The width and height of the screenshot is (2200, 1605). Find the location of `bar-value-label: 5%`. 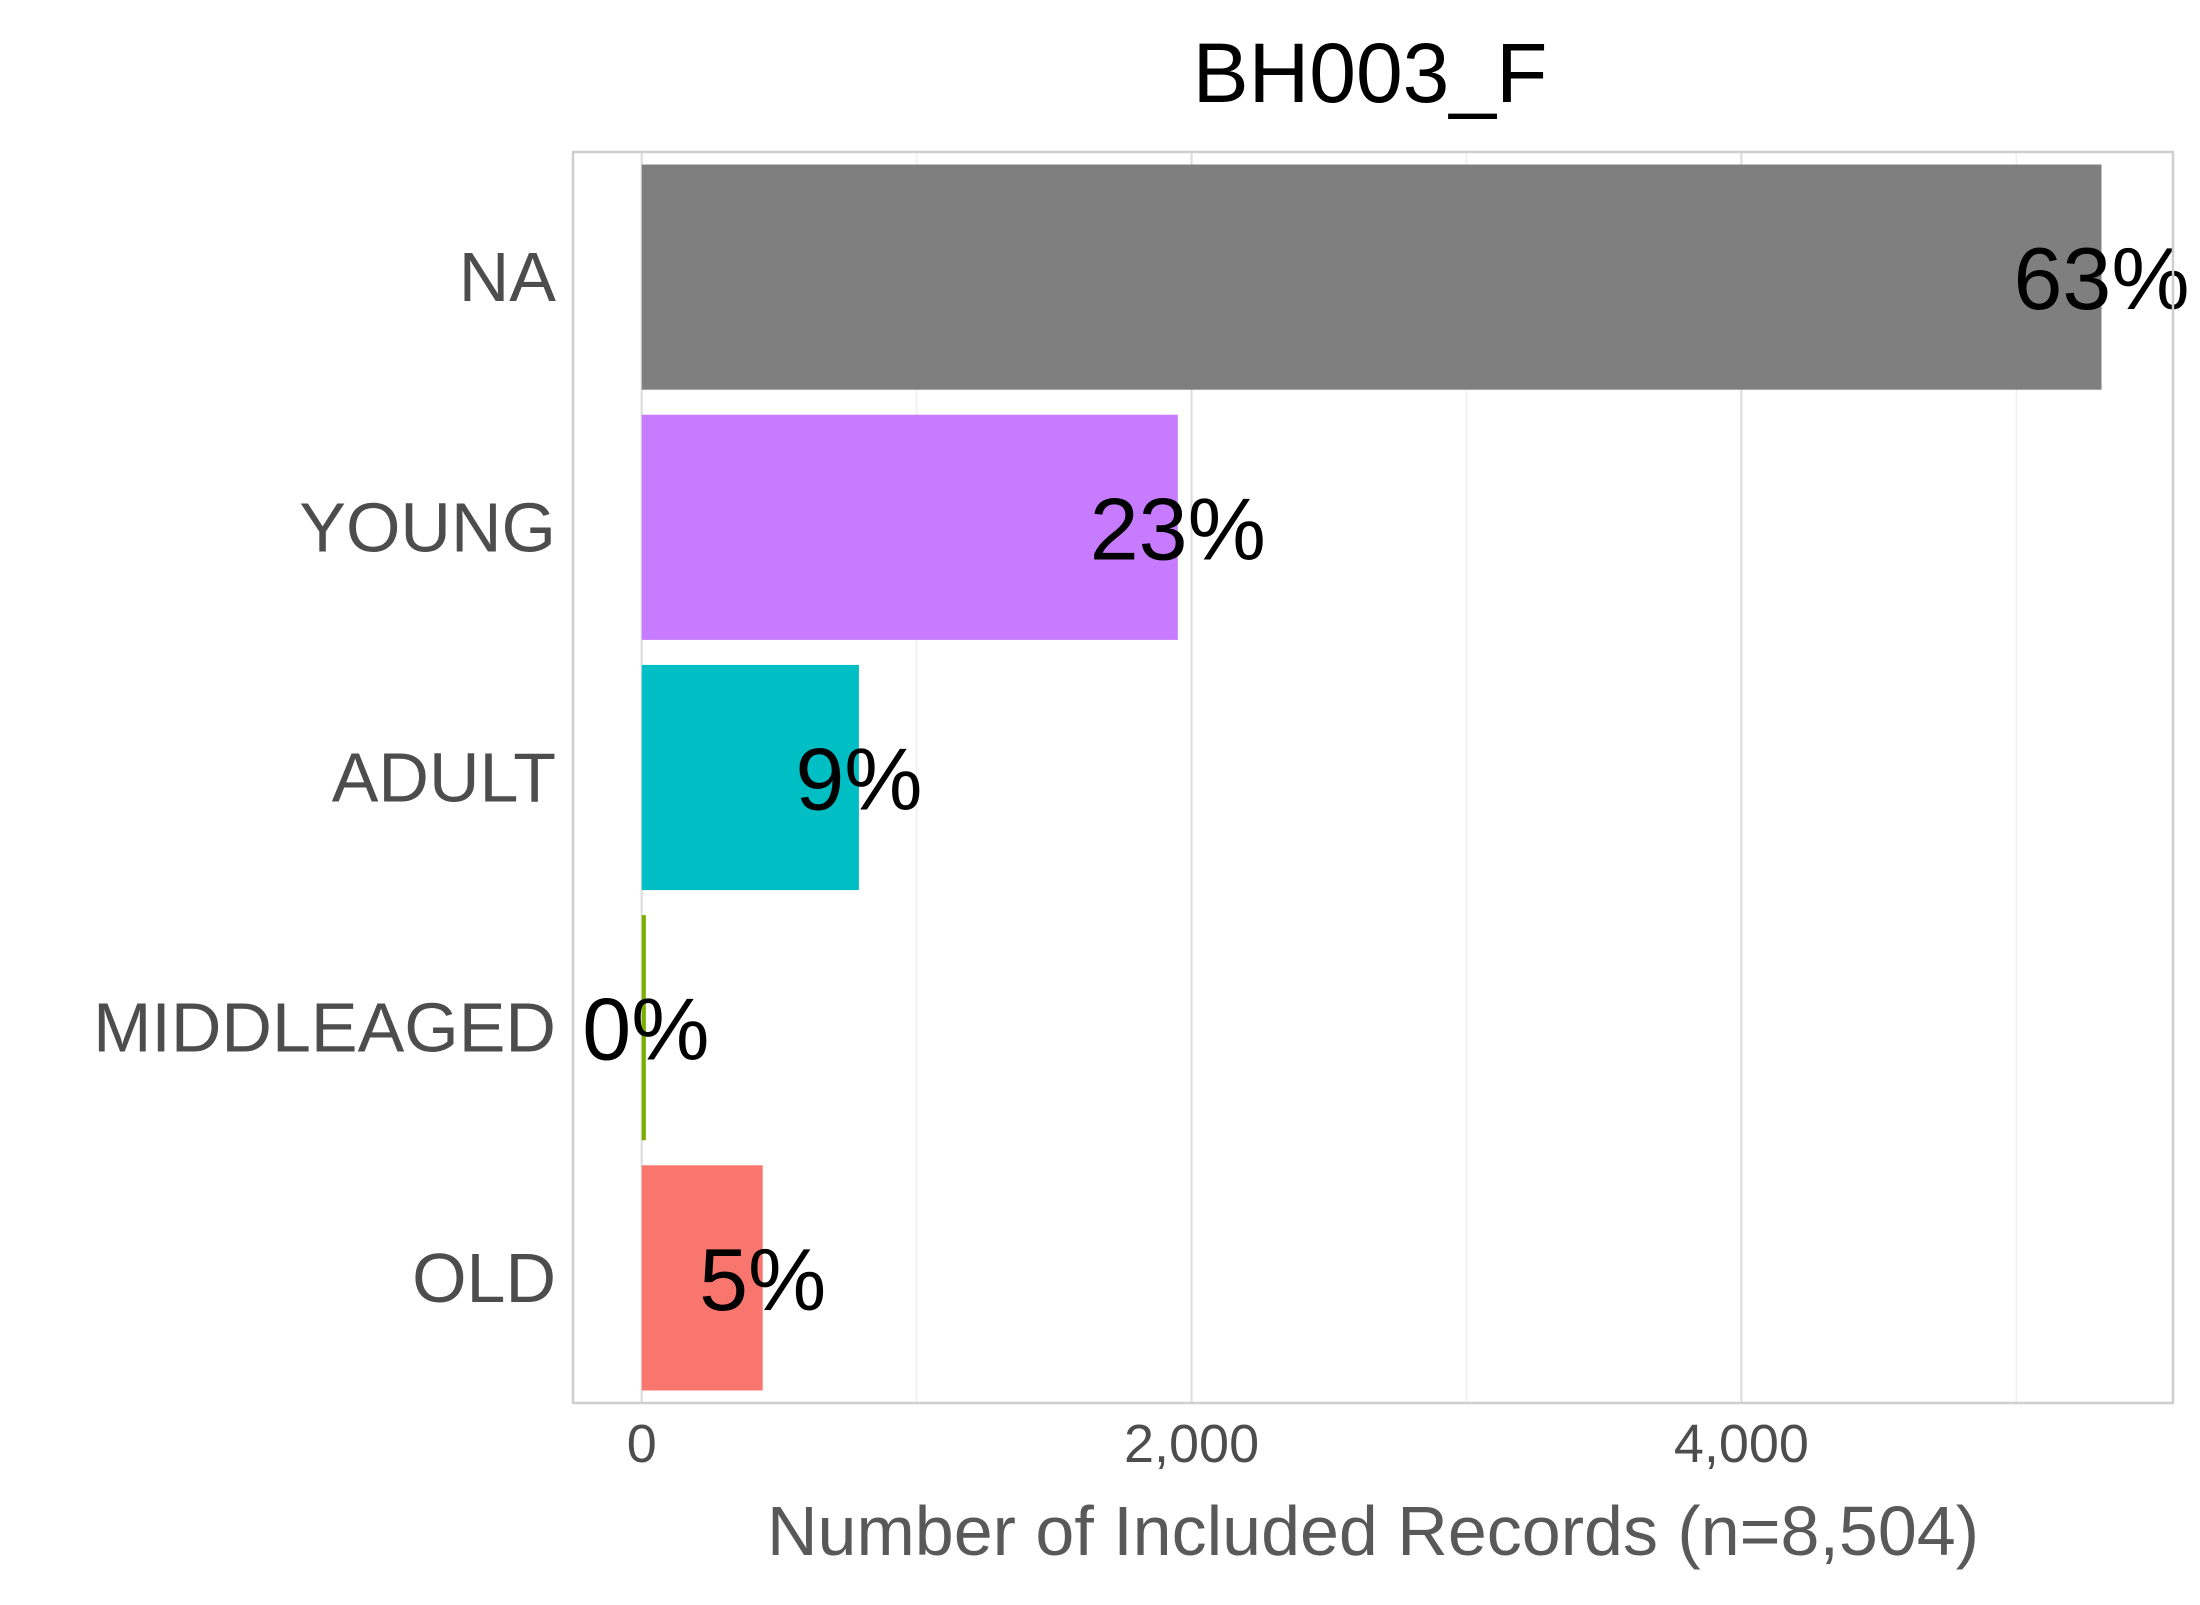

bar-value-label: 5% is located at coordinates (762, 1279).